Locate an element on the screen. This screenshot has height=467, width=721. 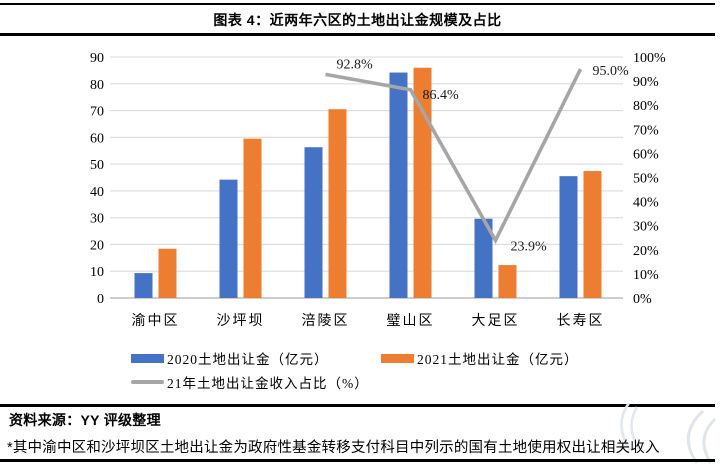
y-axis-right-tick: 50% is located at coordinates (646, 179).